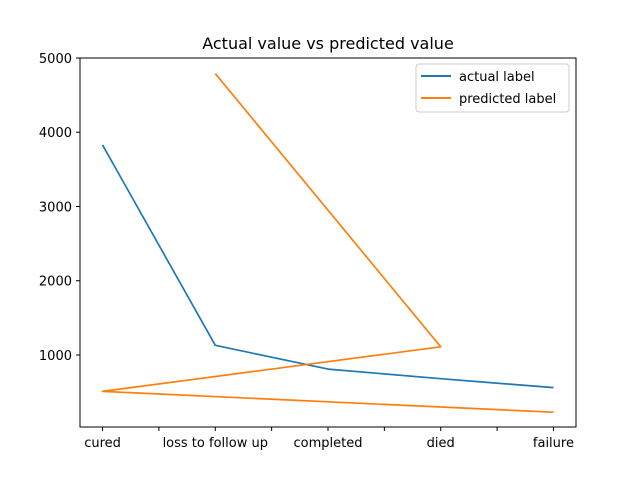 Image resolution: width=640 pixels, height=480 pixels. Describe the element at coordinates (328, 443) in the screenshot. I see `x-tick-label: completed` at that location.